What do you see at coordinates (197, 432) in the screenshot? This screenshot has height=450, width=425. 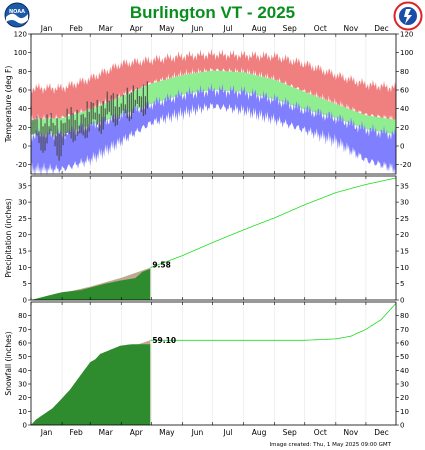 I see `month-label-bottom: Jun` at bounding box center [197, 432].